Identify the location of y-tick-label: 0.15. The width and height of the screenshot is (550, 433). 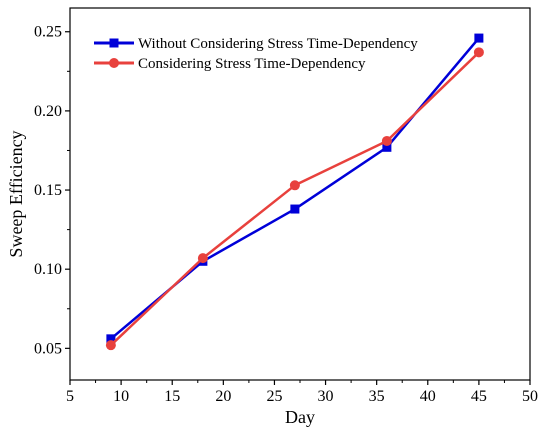
(48, 190).